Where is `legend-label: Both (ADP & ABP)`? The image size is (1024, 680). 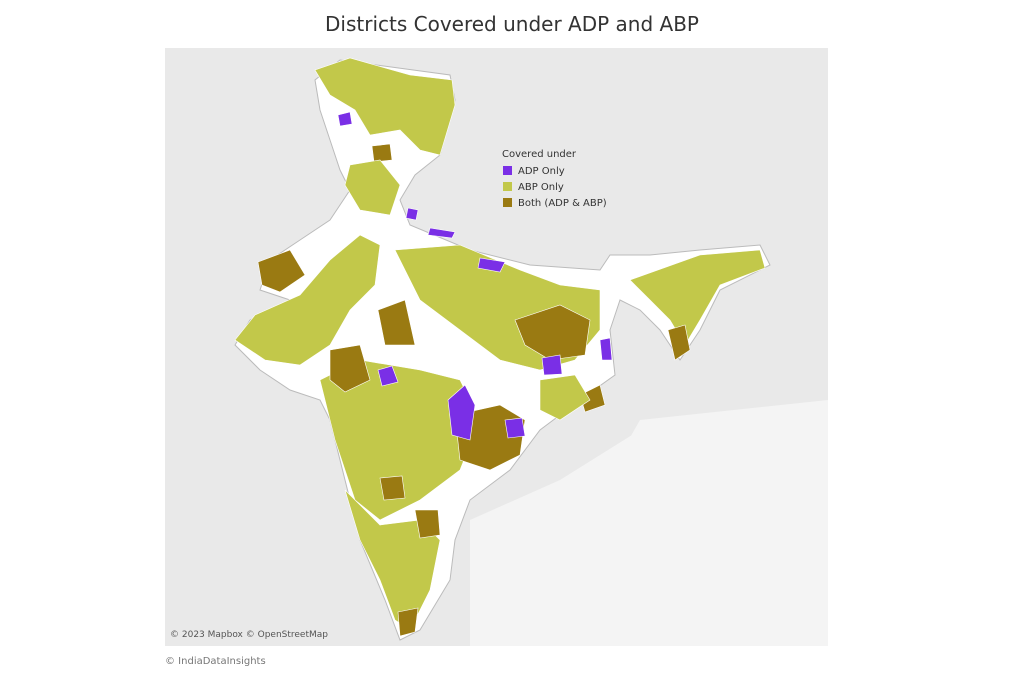
legend-label: Both (ADP & ABP) is located at coordinates (562, 203).